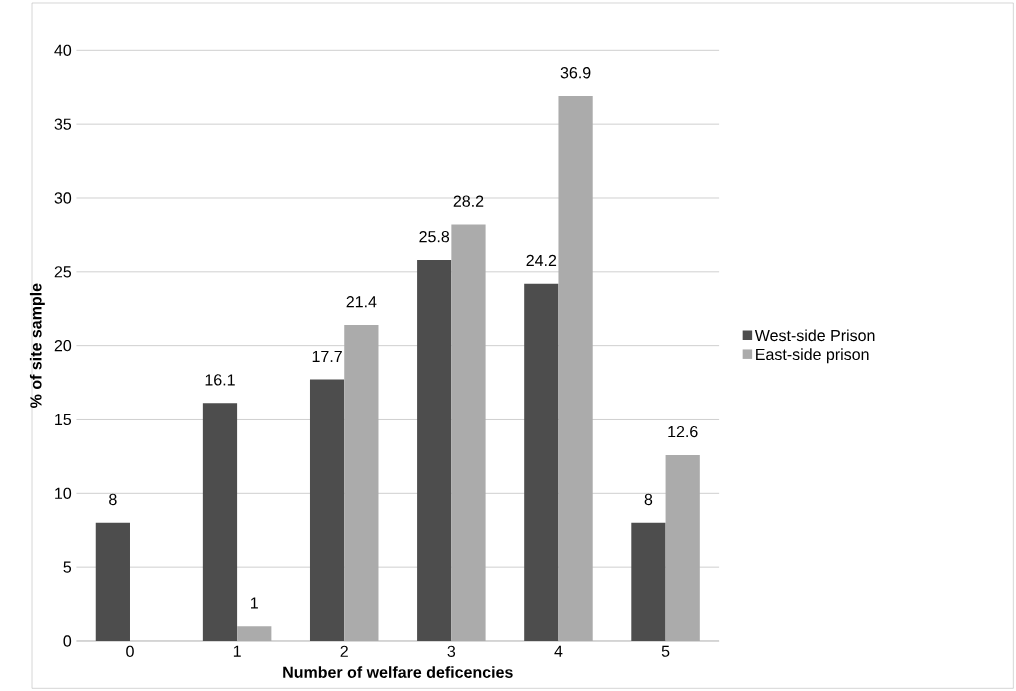 The height and width of the screenshot is (691, 1016). I want to click on data-label: 1, so click(254, 603).